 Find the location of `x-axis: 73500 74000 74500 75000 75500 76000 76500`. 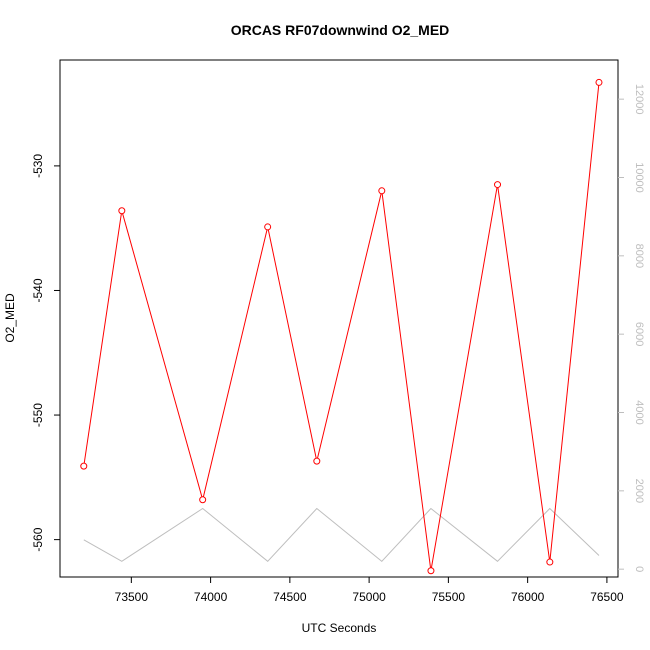

x-axis: 73500 74000 74500 75000 75500 76000 76500 is located at coordinates (369, 590).